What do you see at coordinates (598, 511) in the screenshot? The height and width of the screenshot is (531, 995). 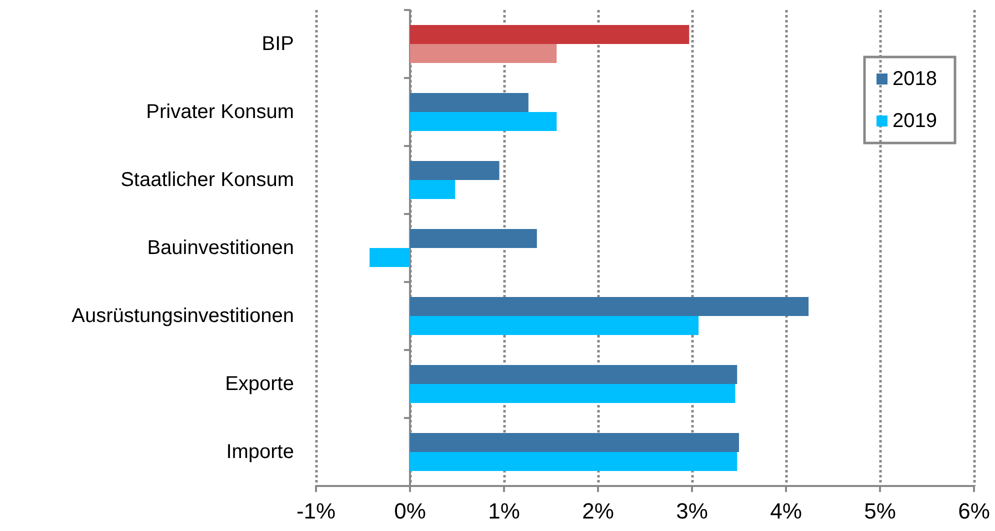 I see `x-tick-label: 2%` at bounding box center [598, 511].